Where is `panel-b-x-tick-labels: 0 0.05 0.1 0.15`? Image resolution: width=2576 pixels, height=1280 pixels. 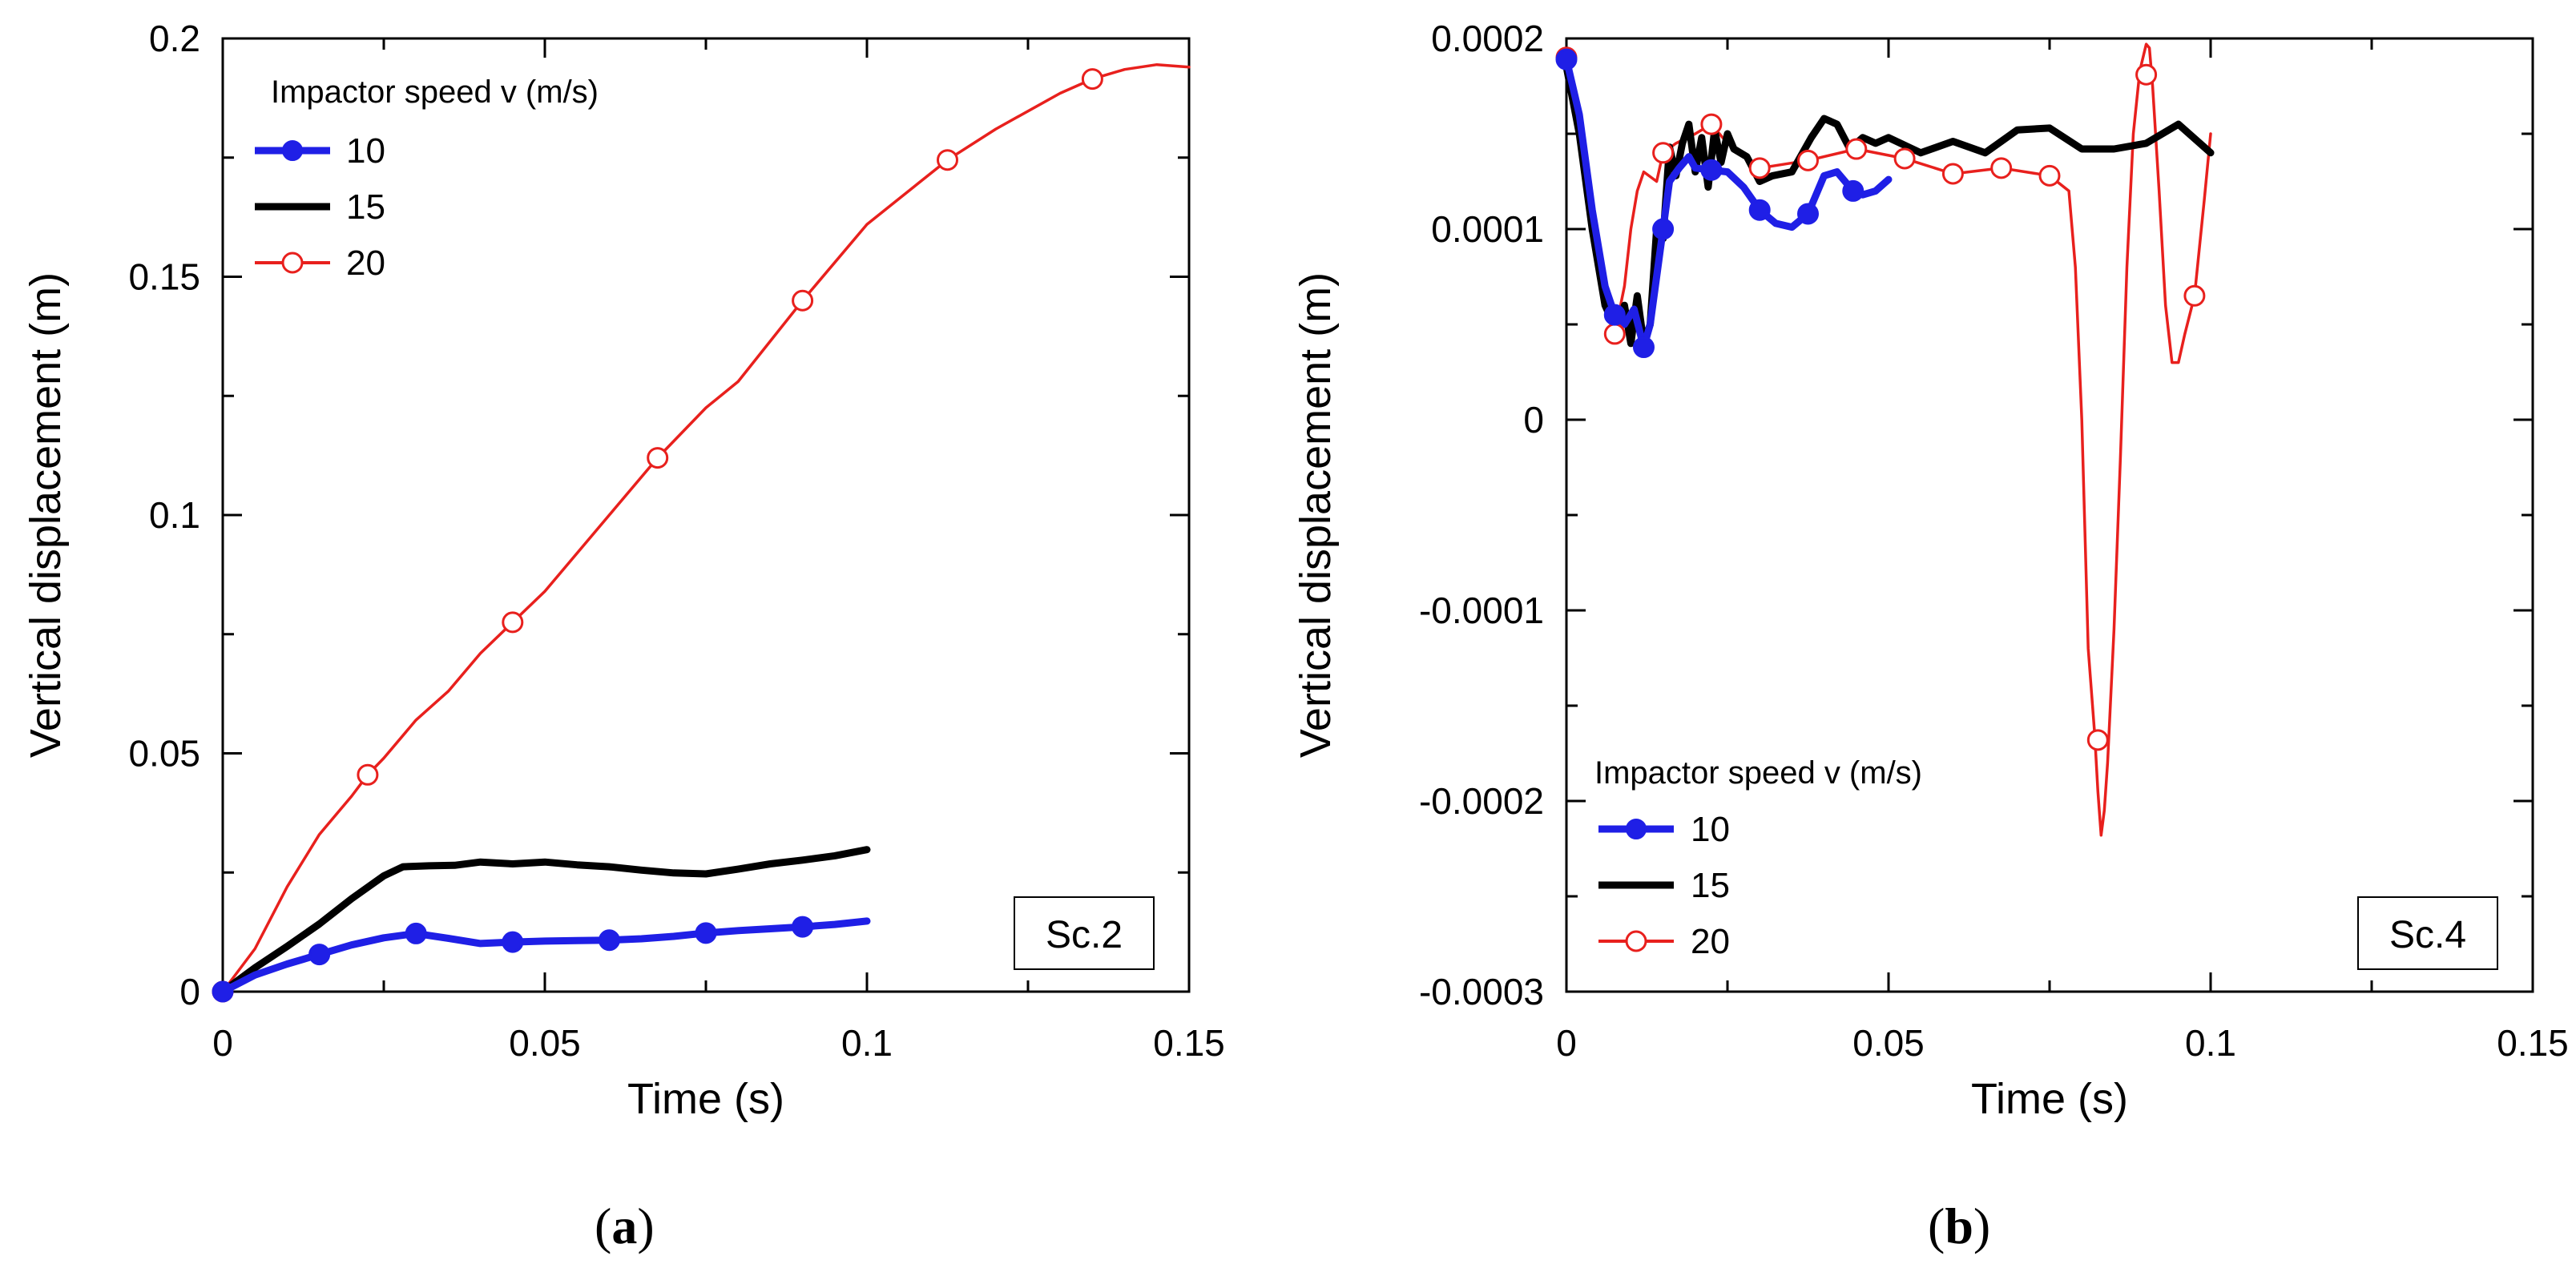
panel-b-x-tick-labels: 0 0.05 0.1 0.15 is located at coordinates (2062, 1043).